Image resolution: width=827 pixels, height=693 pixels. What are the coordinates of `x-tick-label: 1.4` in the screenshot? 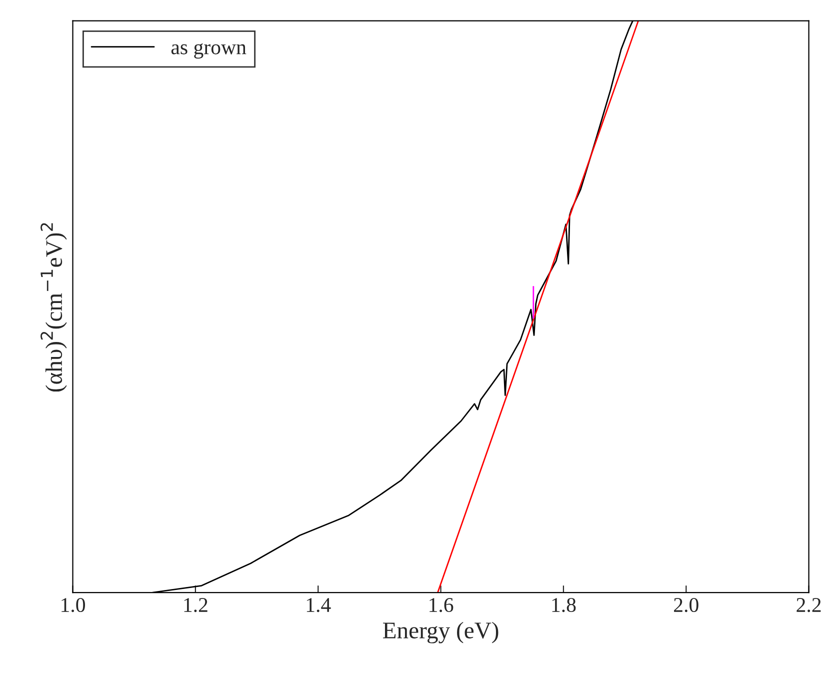 It's located at (318, 605).